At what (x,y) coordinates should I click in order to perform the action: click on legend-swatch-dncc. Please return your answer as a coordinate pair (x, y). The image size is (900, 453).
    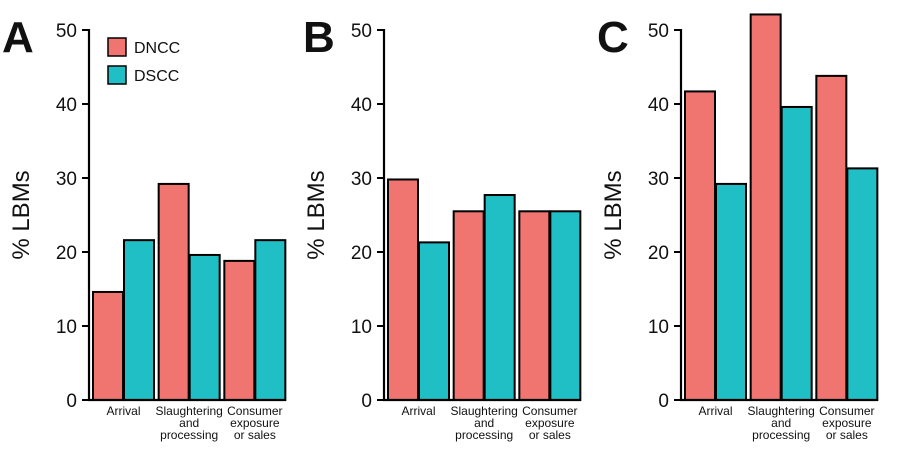
    Looking at the image, I should click on (117, 47).